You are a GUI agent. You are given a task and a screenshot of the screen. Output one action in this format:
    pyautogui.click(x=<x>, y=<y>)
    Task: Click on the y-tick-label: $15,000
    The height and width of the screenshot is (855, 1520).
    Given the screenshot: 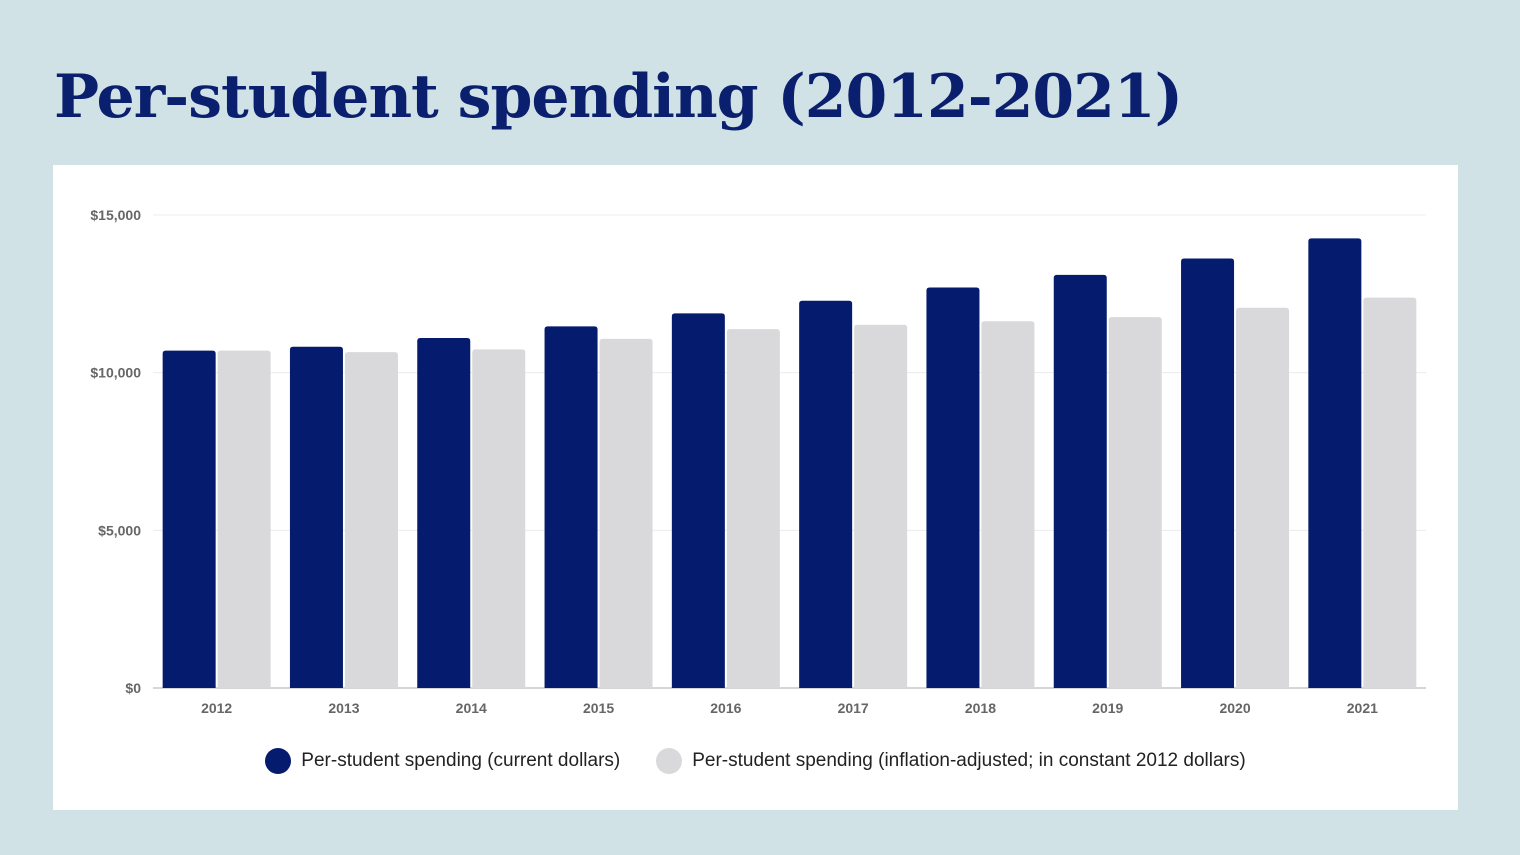 What is the action you would take?
    pyautogui.click(x=115, y=215)
    